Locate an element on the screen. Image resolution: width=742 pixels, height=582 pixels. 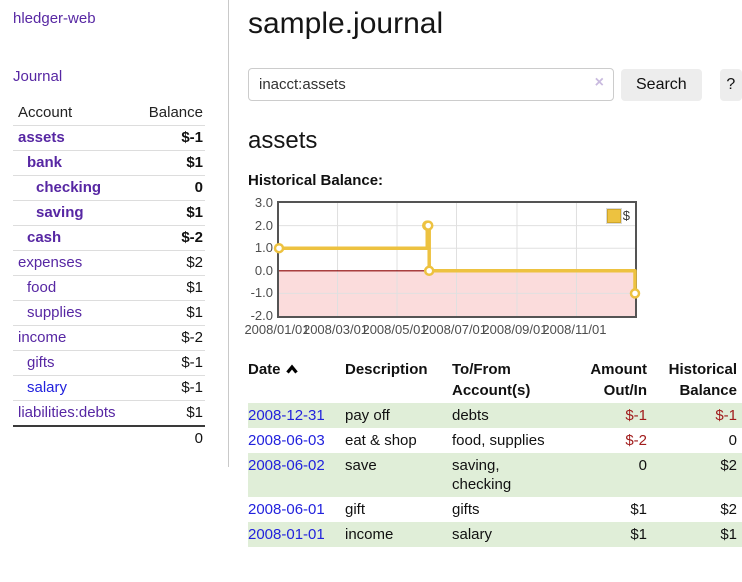
description-cell: eat & shop is located at coordinates (381, 440).